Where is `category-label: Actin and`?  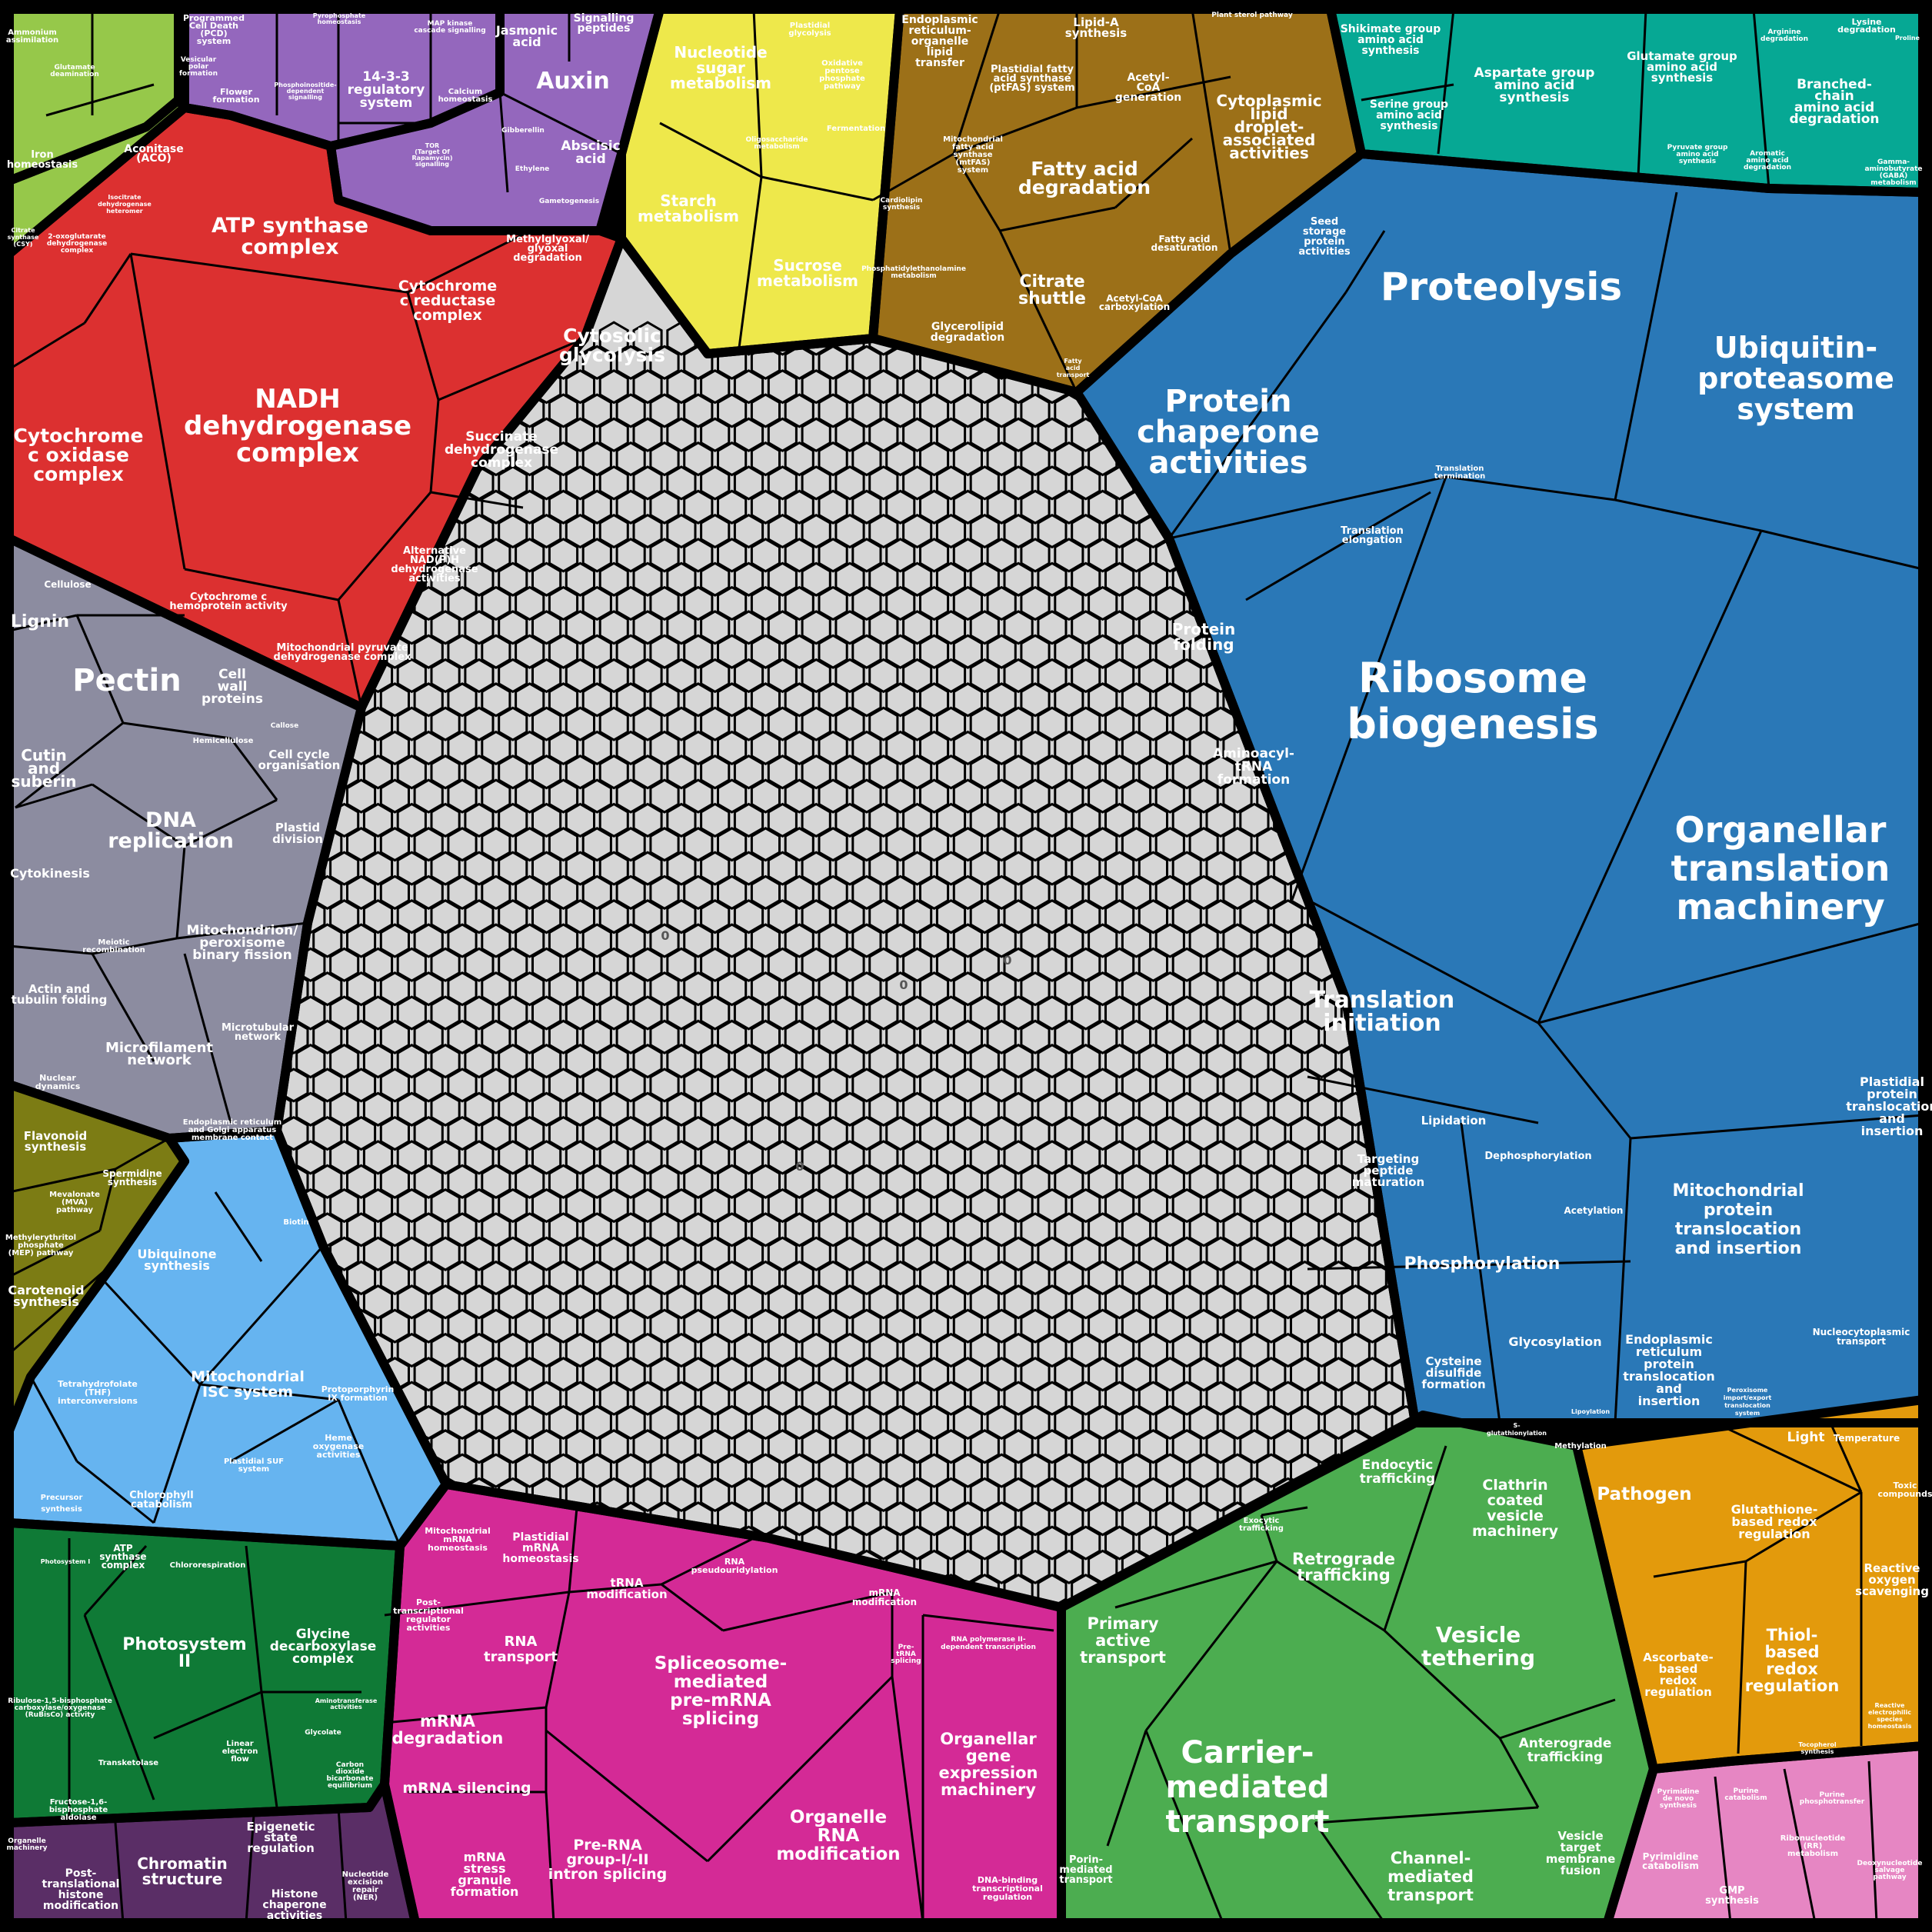
category-label: Actin and is located at coordinates (59, 989).